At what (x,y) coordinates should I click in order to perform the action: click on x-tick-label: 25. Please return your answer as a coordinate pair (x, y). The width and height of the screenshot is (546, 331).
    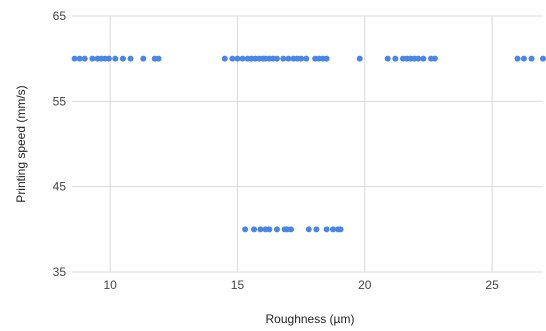
    Looking at the image, I should click on (492, 285).